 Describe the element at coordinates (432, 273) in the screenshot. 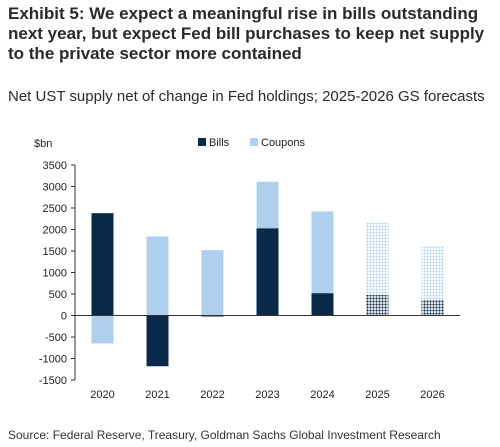

I see `bar-coupons-2026` at that location.